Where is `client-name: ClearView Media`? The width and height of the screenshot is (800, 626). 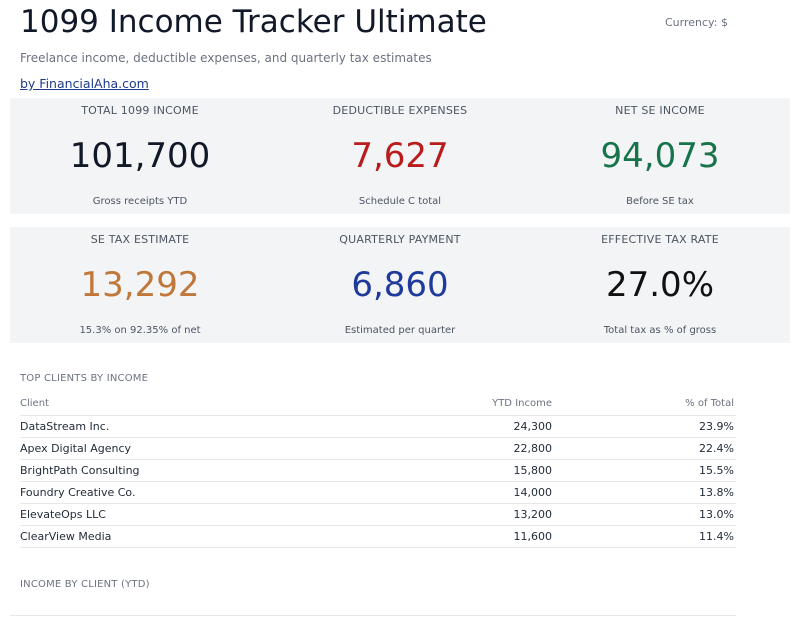 client-name: ClearView Media is located at coordinates (211, 536).